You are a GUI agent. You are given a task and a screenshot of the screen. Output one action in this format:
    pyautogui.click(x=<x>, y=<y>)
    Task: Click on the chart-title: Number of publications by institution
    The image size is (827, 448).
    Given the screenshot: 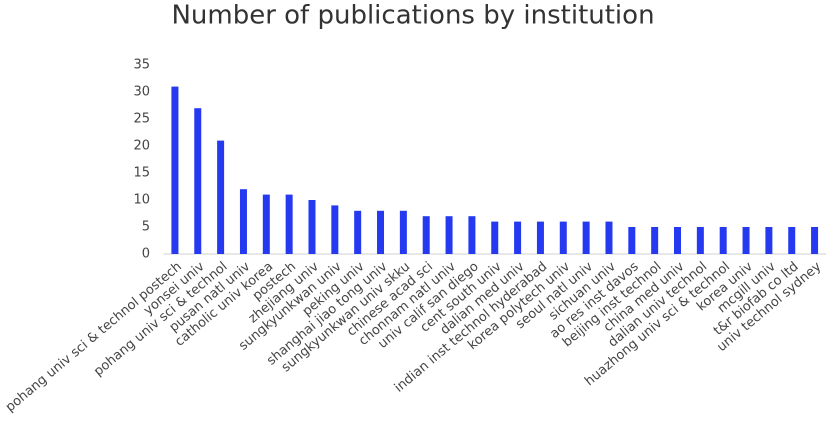 What is the action you would take?
    pyautogui.click(x=412, y=16)
    